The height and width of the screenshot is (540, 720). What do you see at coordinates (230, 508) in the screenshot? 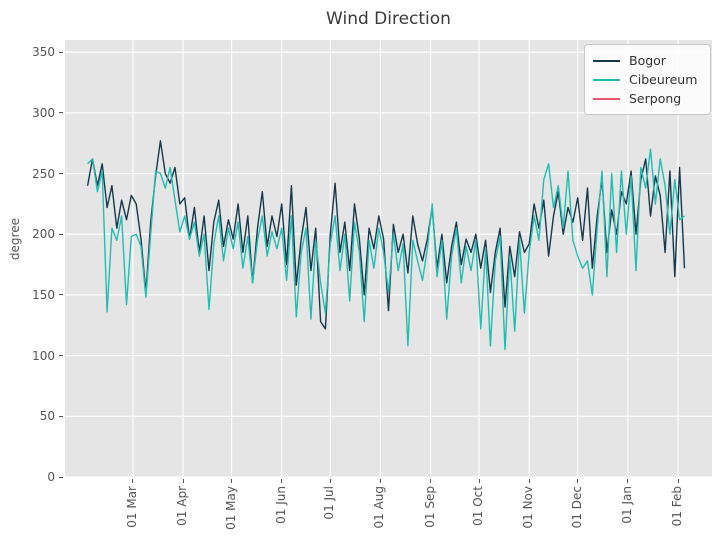
I see `x-tick-label: 01 May` at bounding box center [230, 508].